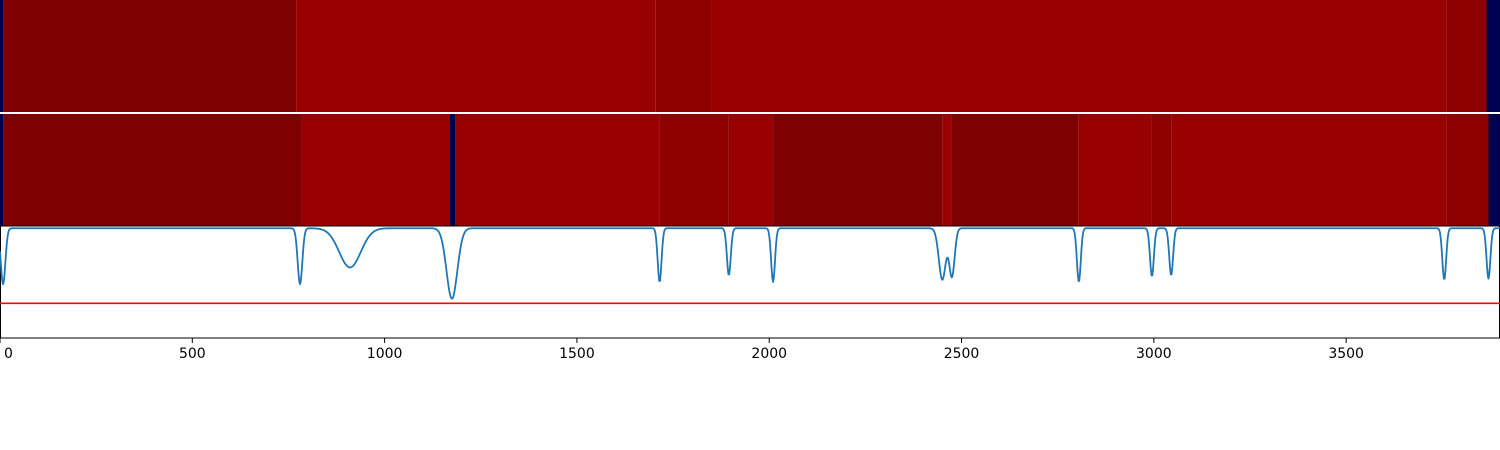 Image resolution: width=1500 pixels, height=450 pixels. Describe the element at coordinates (8, 354) in the screenshot. I see `x-tick-label: 0` at that location.